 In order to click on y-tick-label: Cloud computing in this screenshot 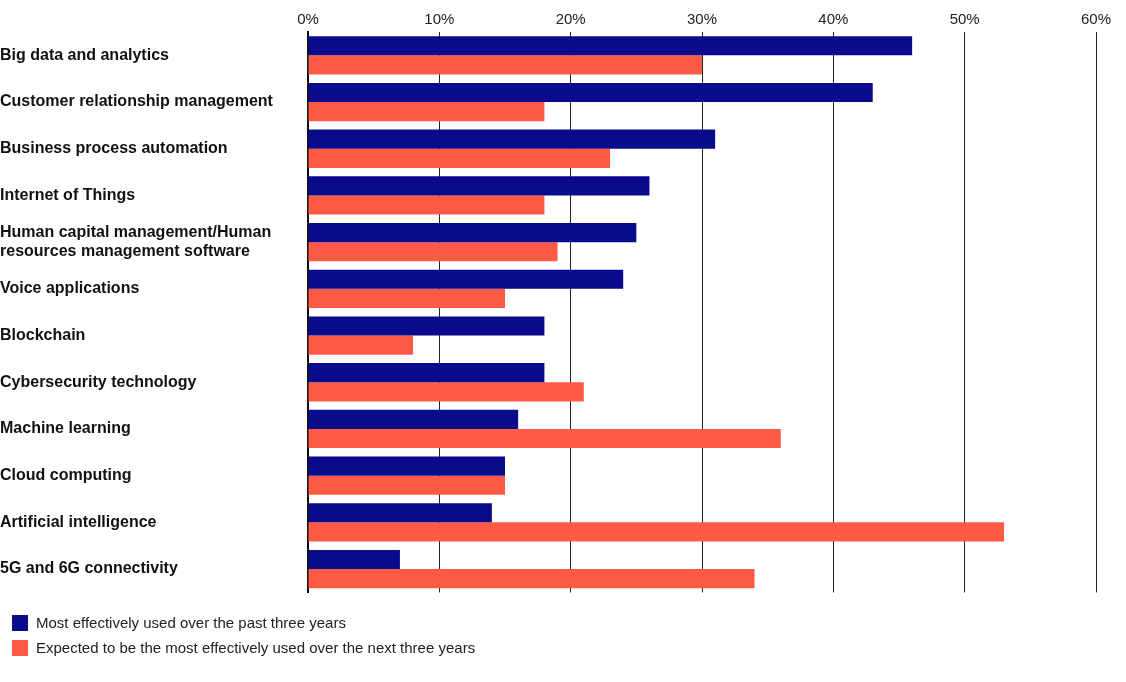, I will do `click(66, 475)`.